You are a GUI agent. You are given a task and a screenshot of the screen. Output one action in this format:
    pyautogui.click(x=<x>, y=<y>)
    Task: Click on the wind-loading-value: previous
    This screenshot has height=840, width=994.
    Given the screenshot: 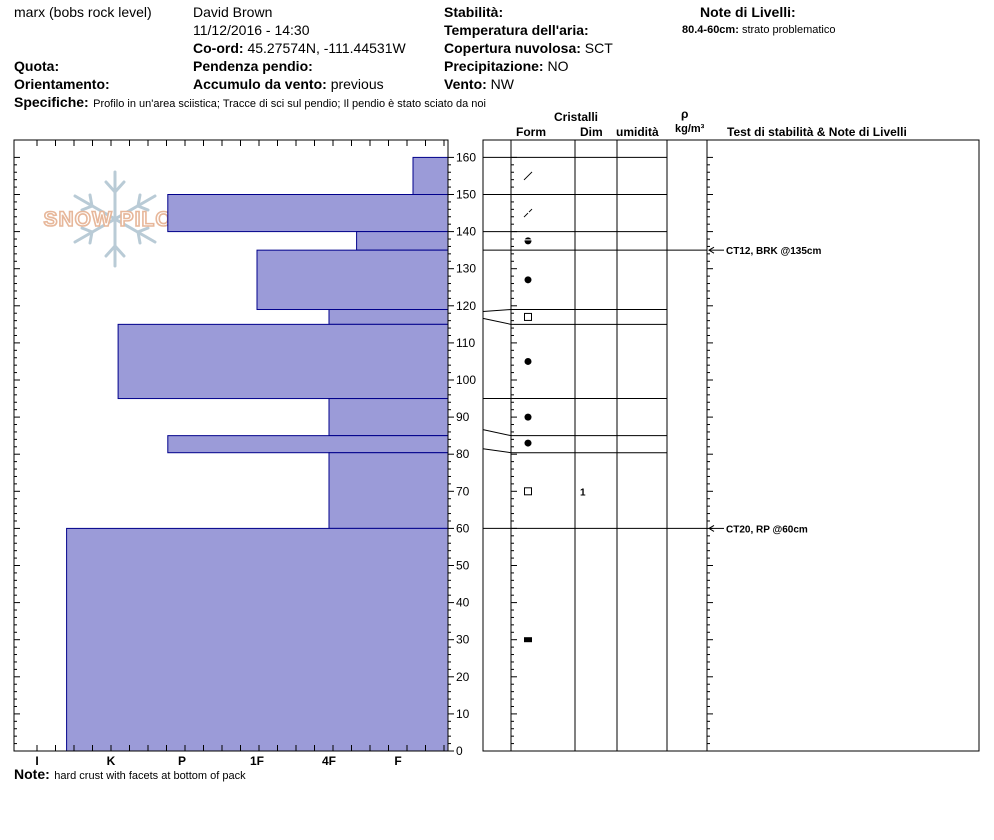 What is the action you would take?
    pyautogui.click(x=357, y=84)
    